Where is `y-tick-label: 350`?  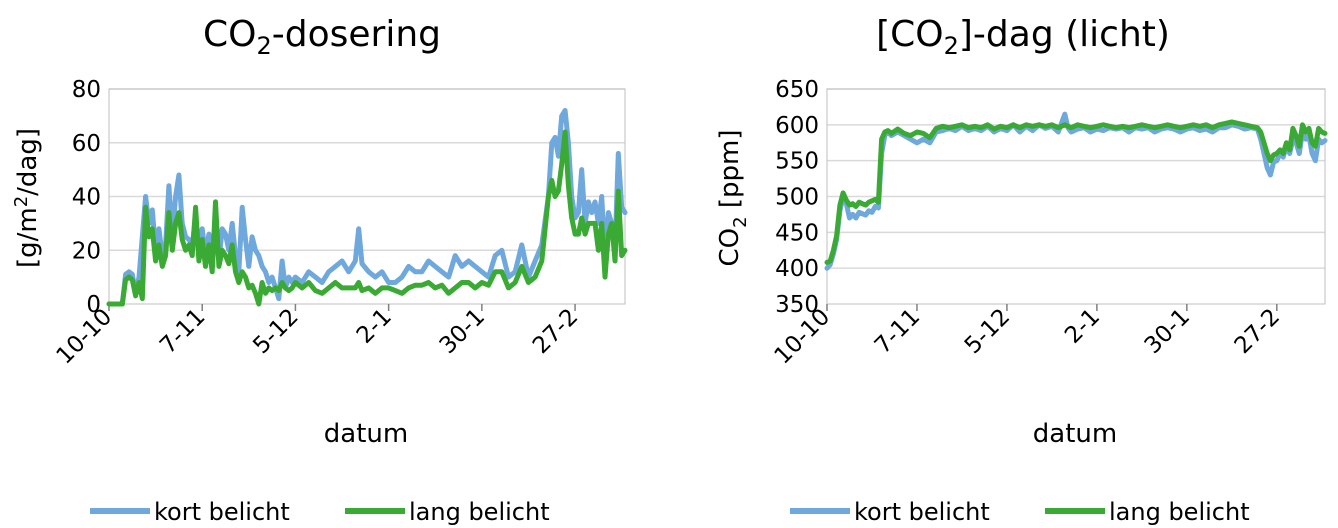
y-tick-label: 350 is located at coordinates (797, 305).